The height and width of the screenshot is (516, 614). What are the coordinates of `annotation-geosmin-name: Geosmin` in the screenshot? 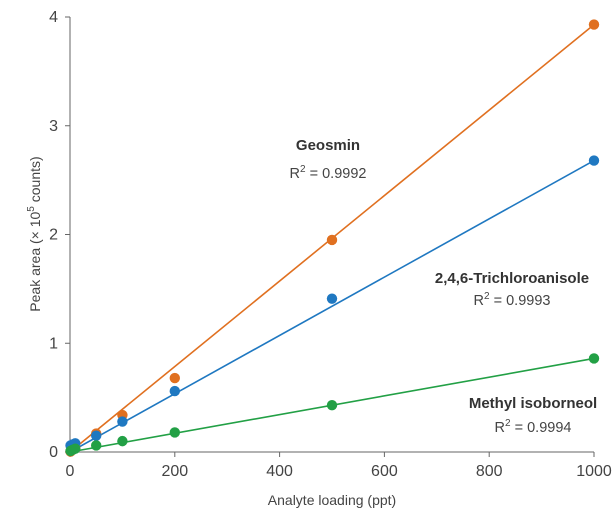 It's located at (328, 145).